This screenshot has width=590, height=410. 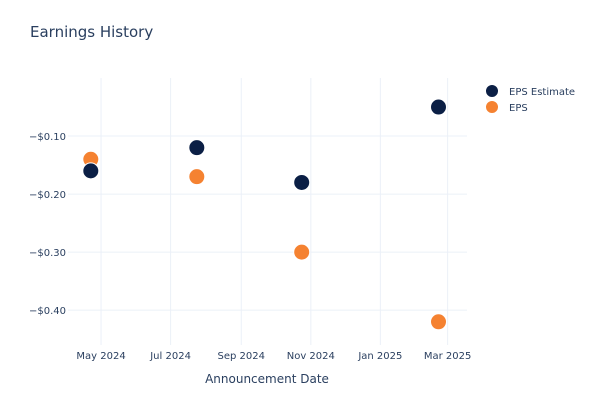 I want to click on legend-label: EPS, so click(x=518, y=108).